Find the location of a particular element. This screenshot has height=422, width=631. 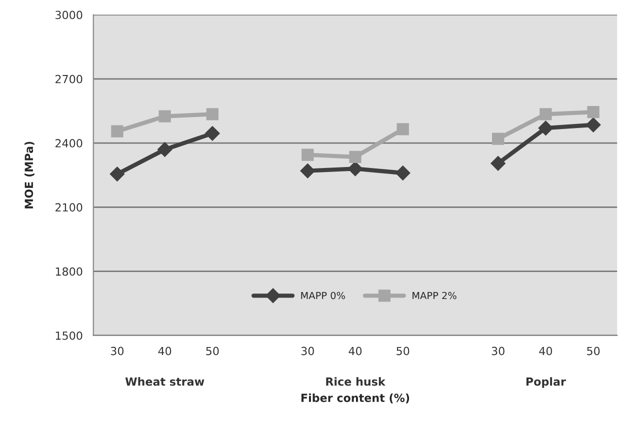

text: Rice husk is located at coordinates (356, 381).